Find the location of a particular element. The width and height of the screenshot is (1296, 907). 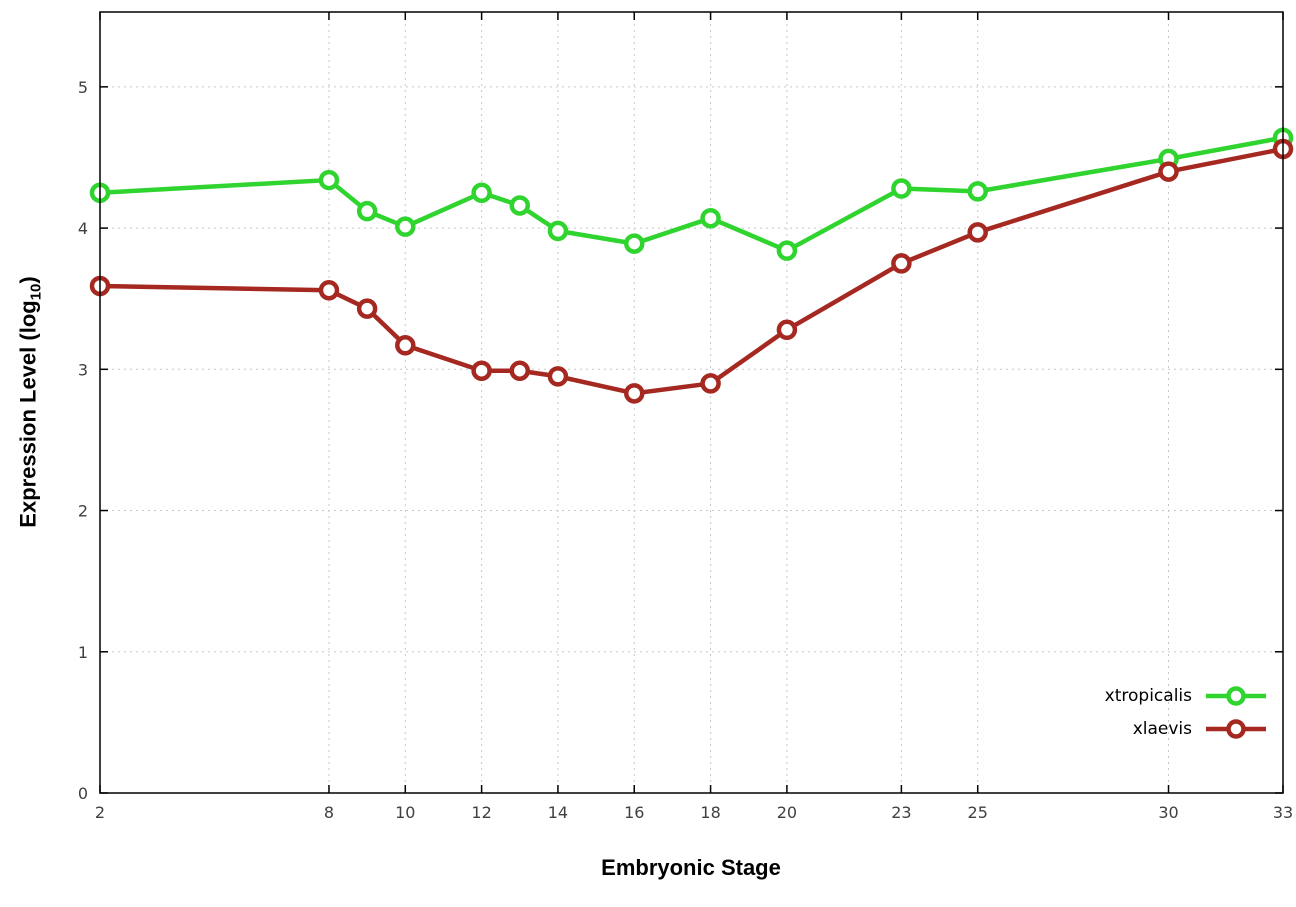

legend-label-xtropicalis: xtropicalis is located at coordinates (1148, 696).